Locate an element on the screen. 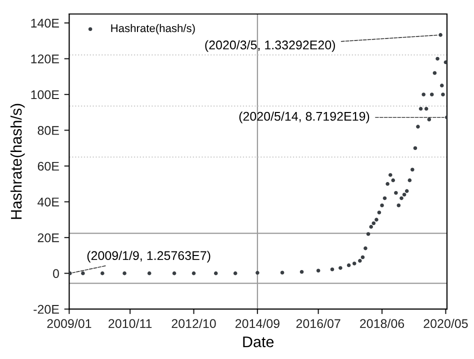  y-tick-label: 40E is located at coordinates (48, 202).